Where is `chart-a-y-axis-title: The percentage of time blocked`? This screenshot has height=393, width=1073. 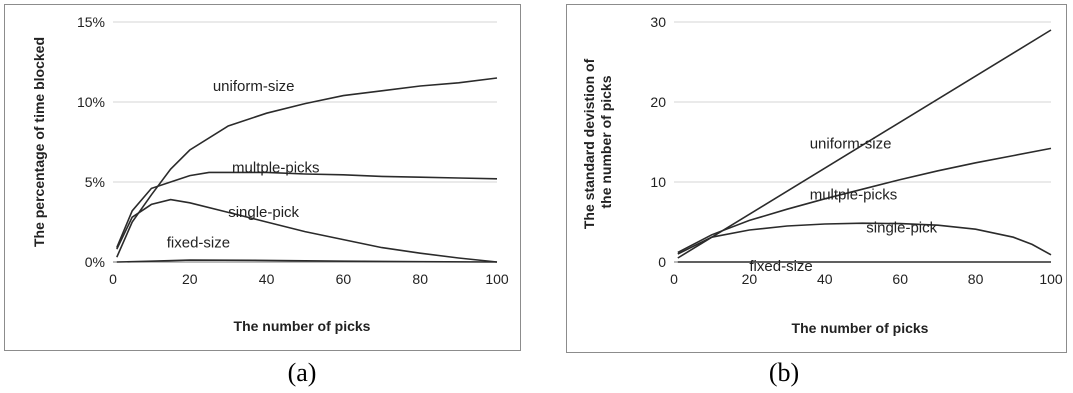
chart-a-y-axis-title: The percentage of time blocked is located at coordinates (39, 142).